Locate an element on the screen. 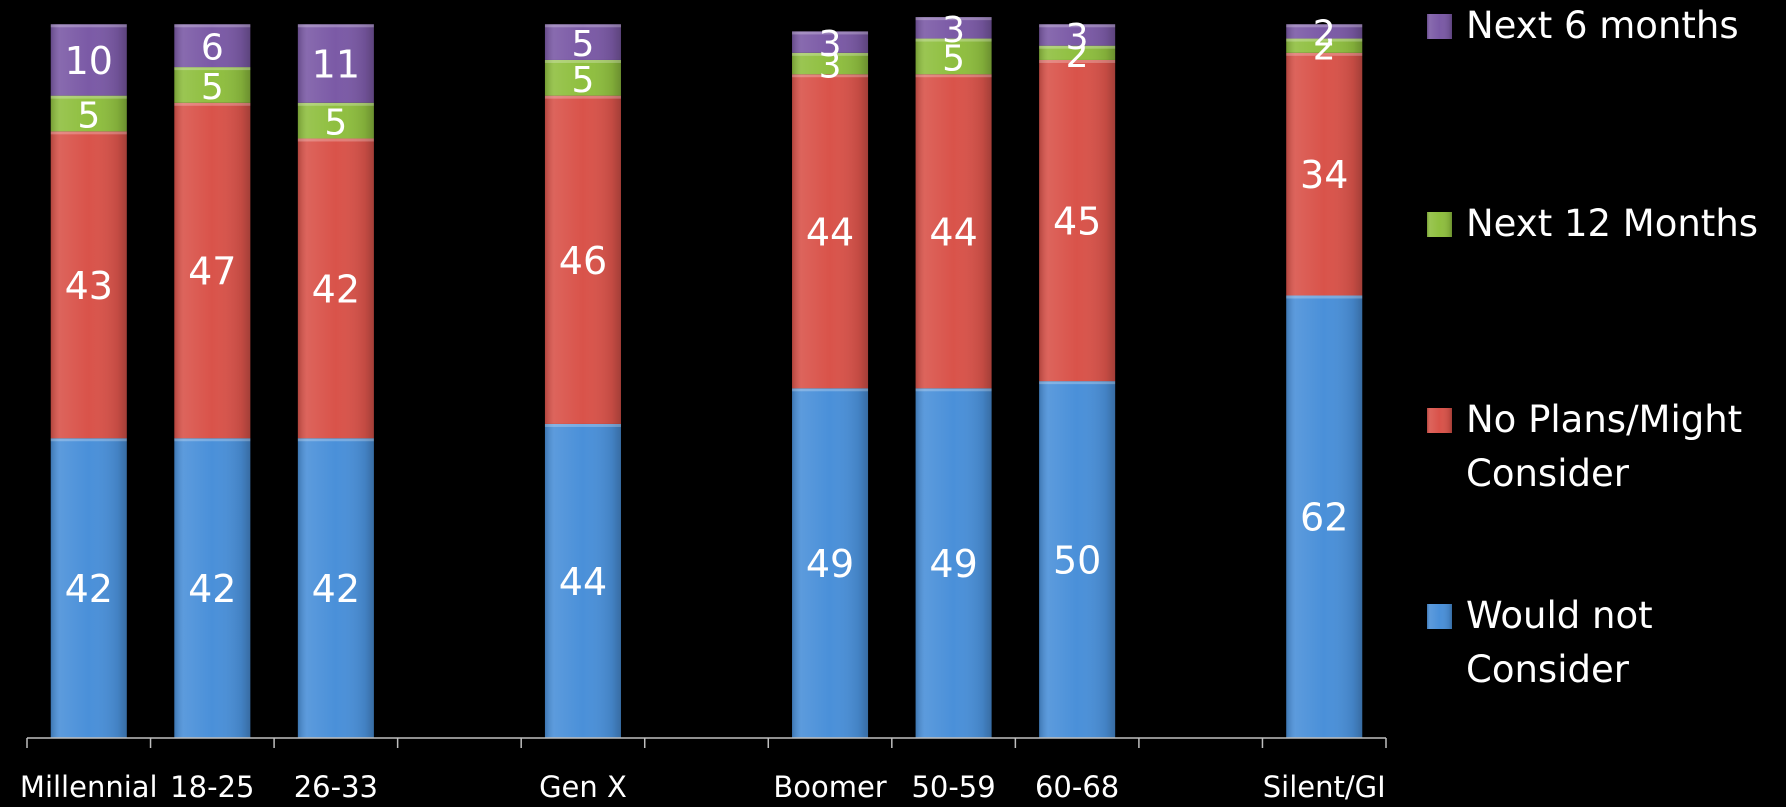 Image resolution: width=1786 pixels, height=807 pixels. bar-boomer-next-6-months-bevel is located at coordinates (830, 33).